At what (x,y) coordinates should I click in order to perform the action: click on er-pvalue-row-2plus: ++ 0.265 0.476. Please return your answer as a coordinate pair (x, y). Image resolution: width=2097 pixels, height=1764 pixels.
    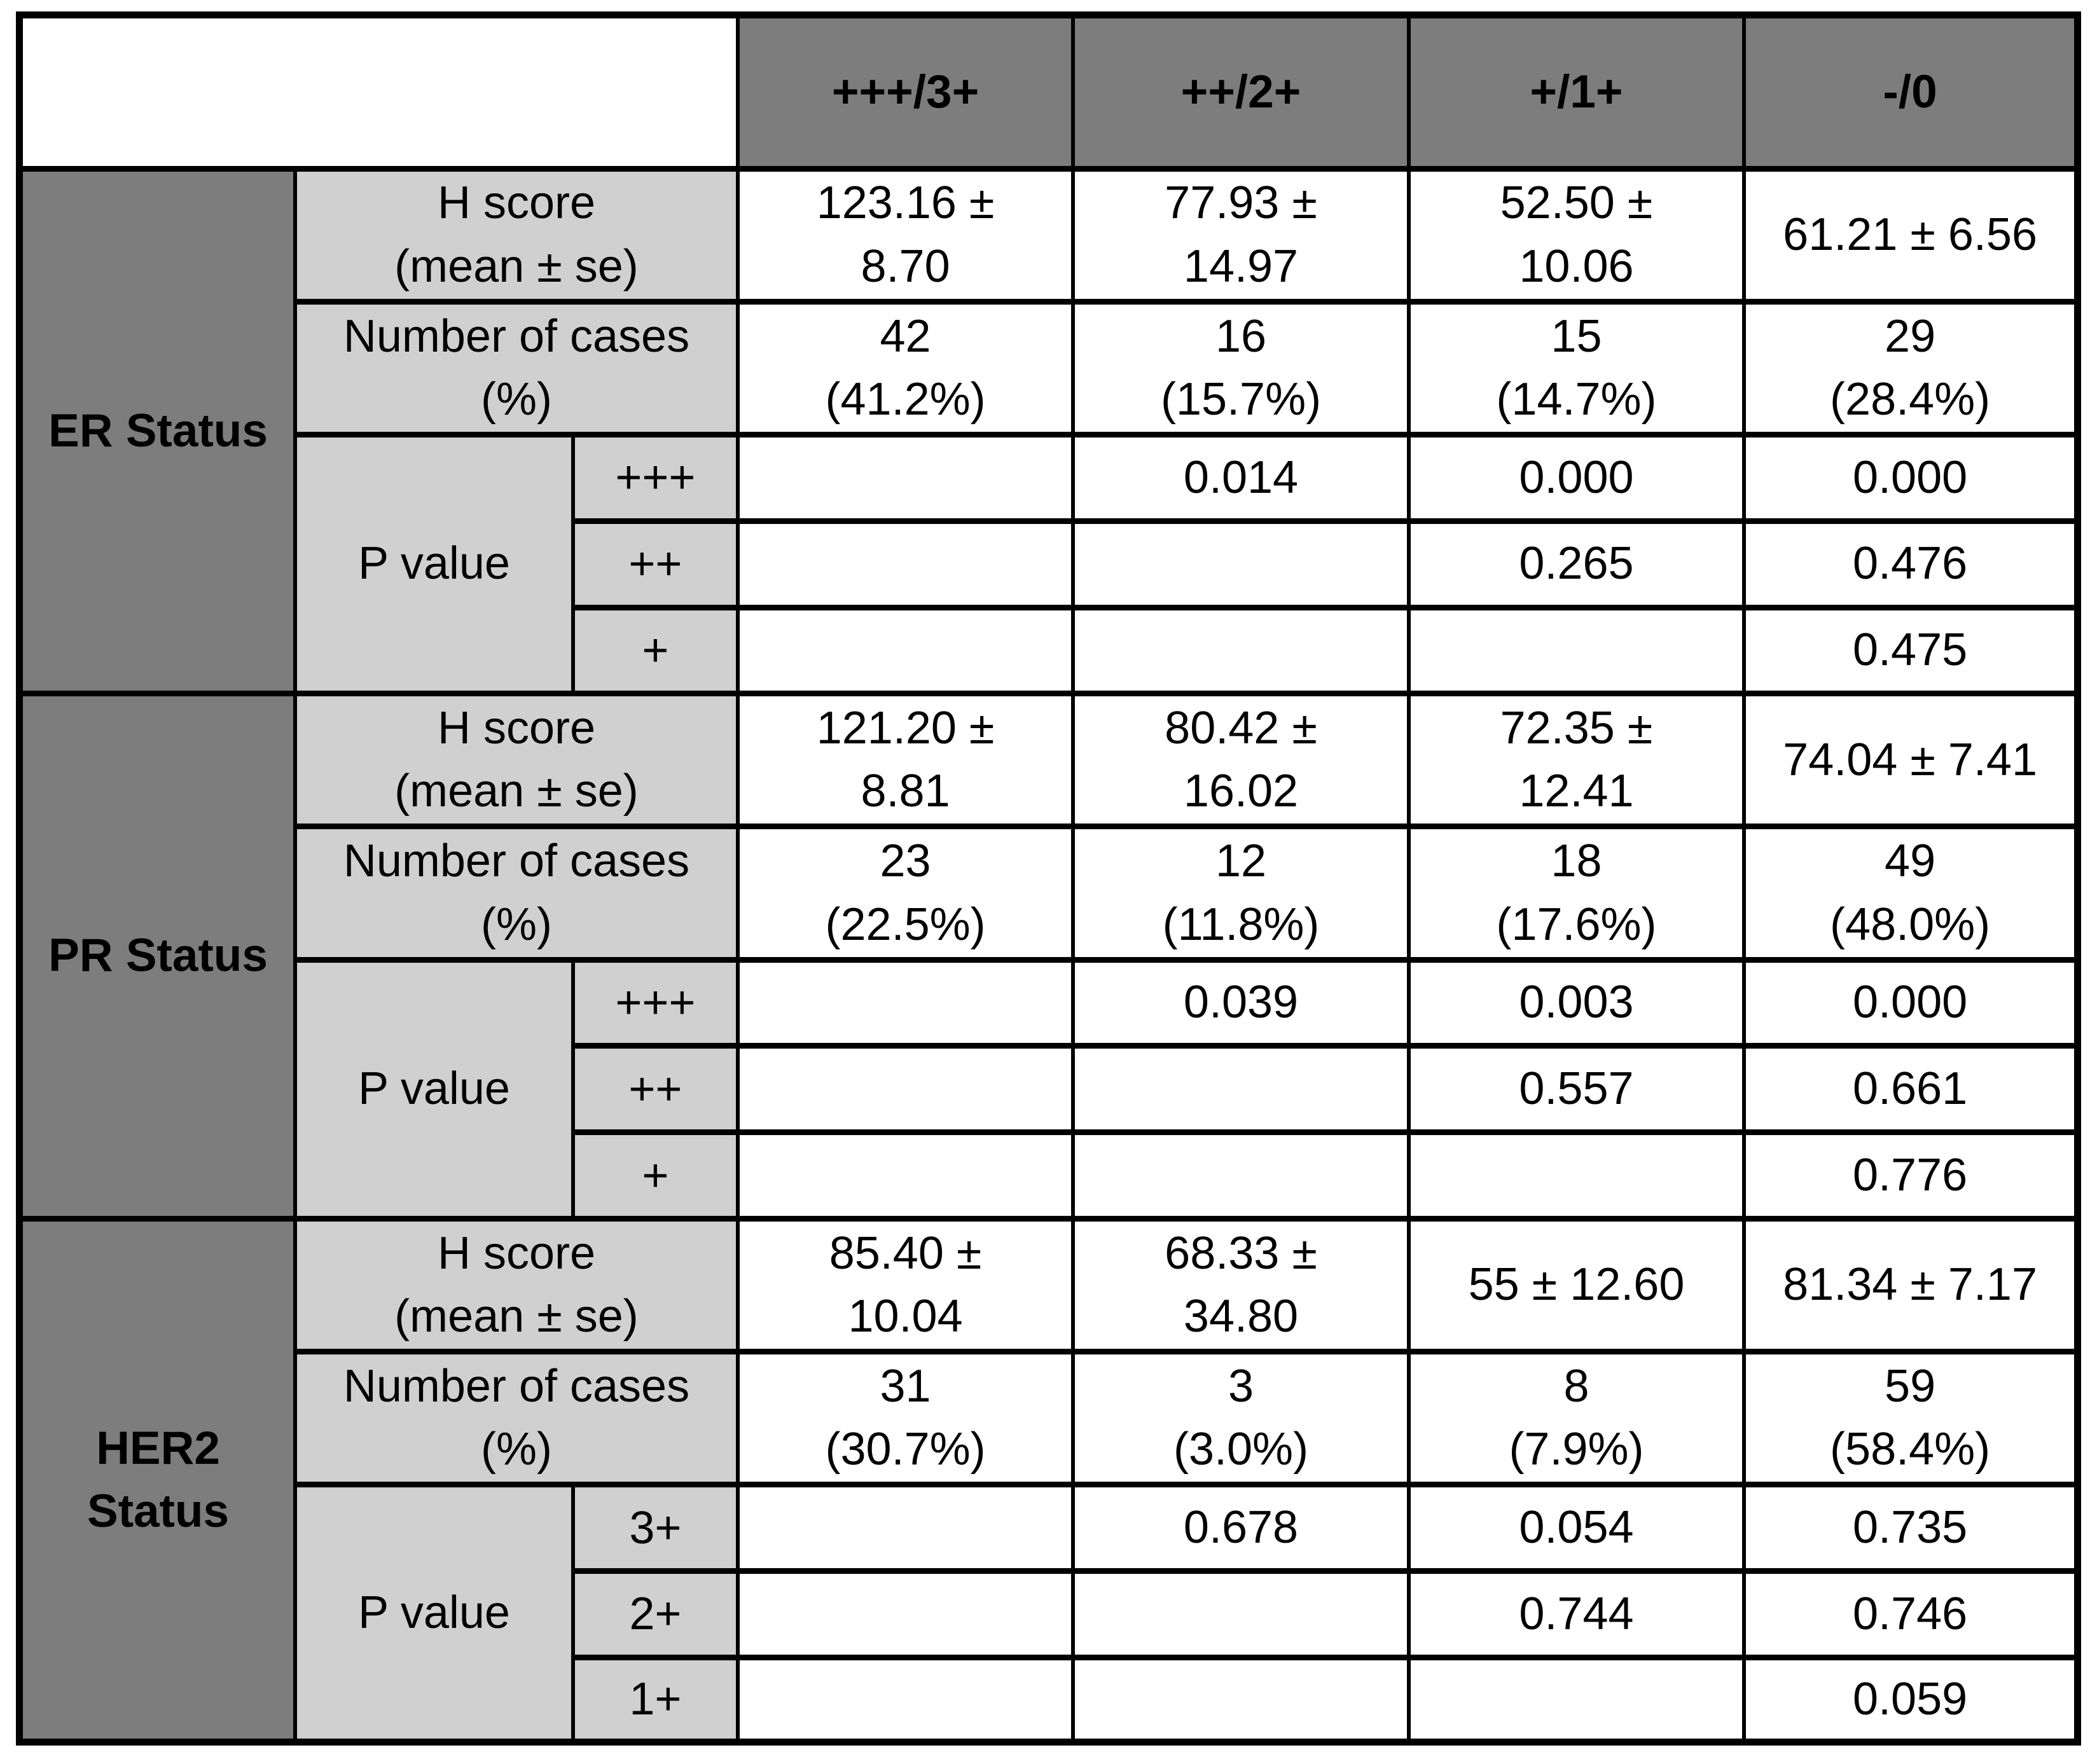
    Looking at the image, I should click on (1050, 564).